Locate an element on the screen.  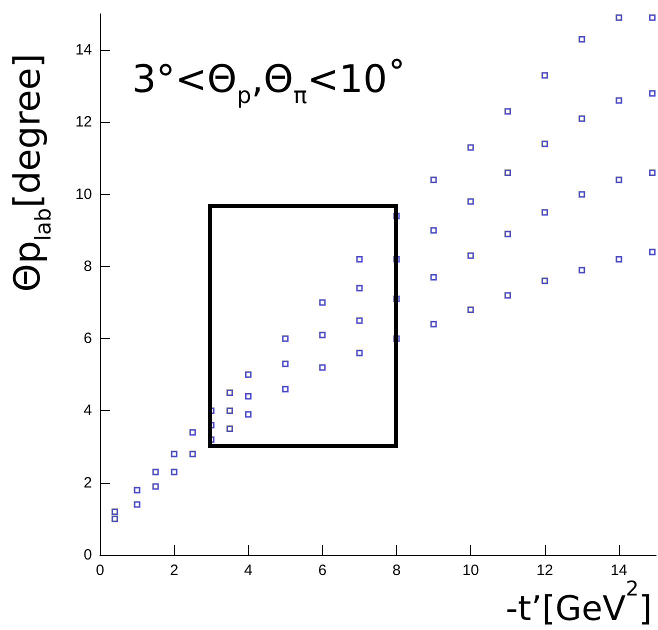
x-tick-label: 0 is located at coordinates (100, 570).